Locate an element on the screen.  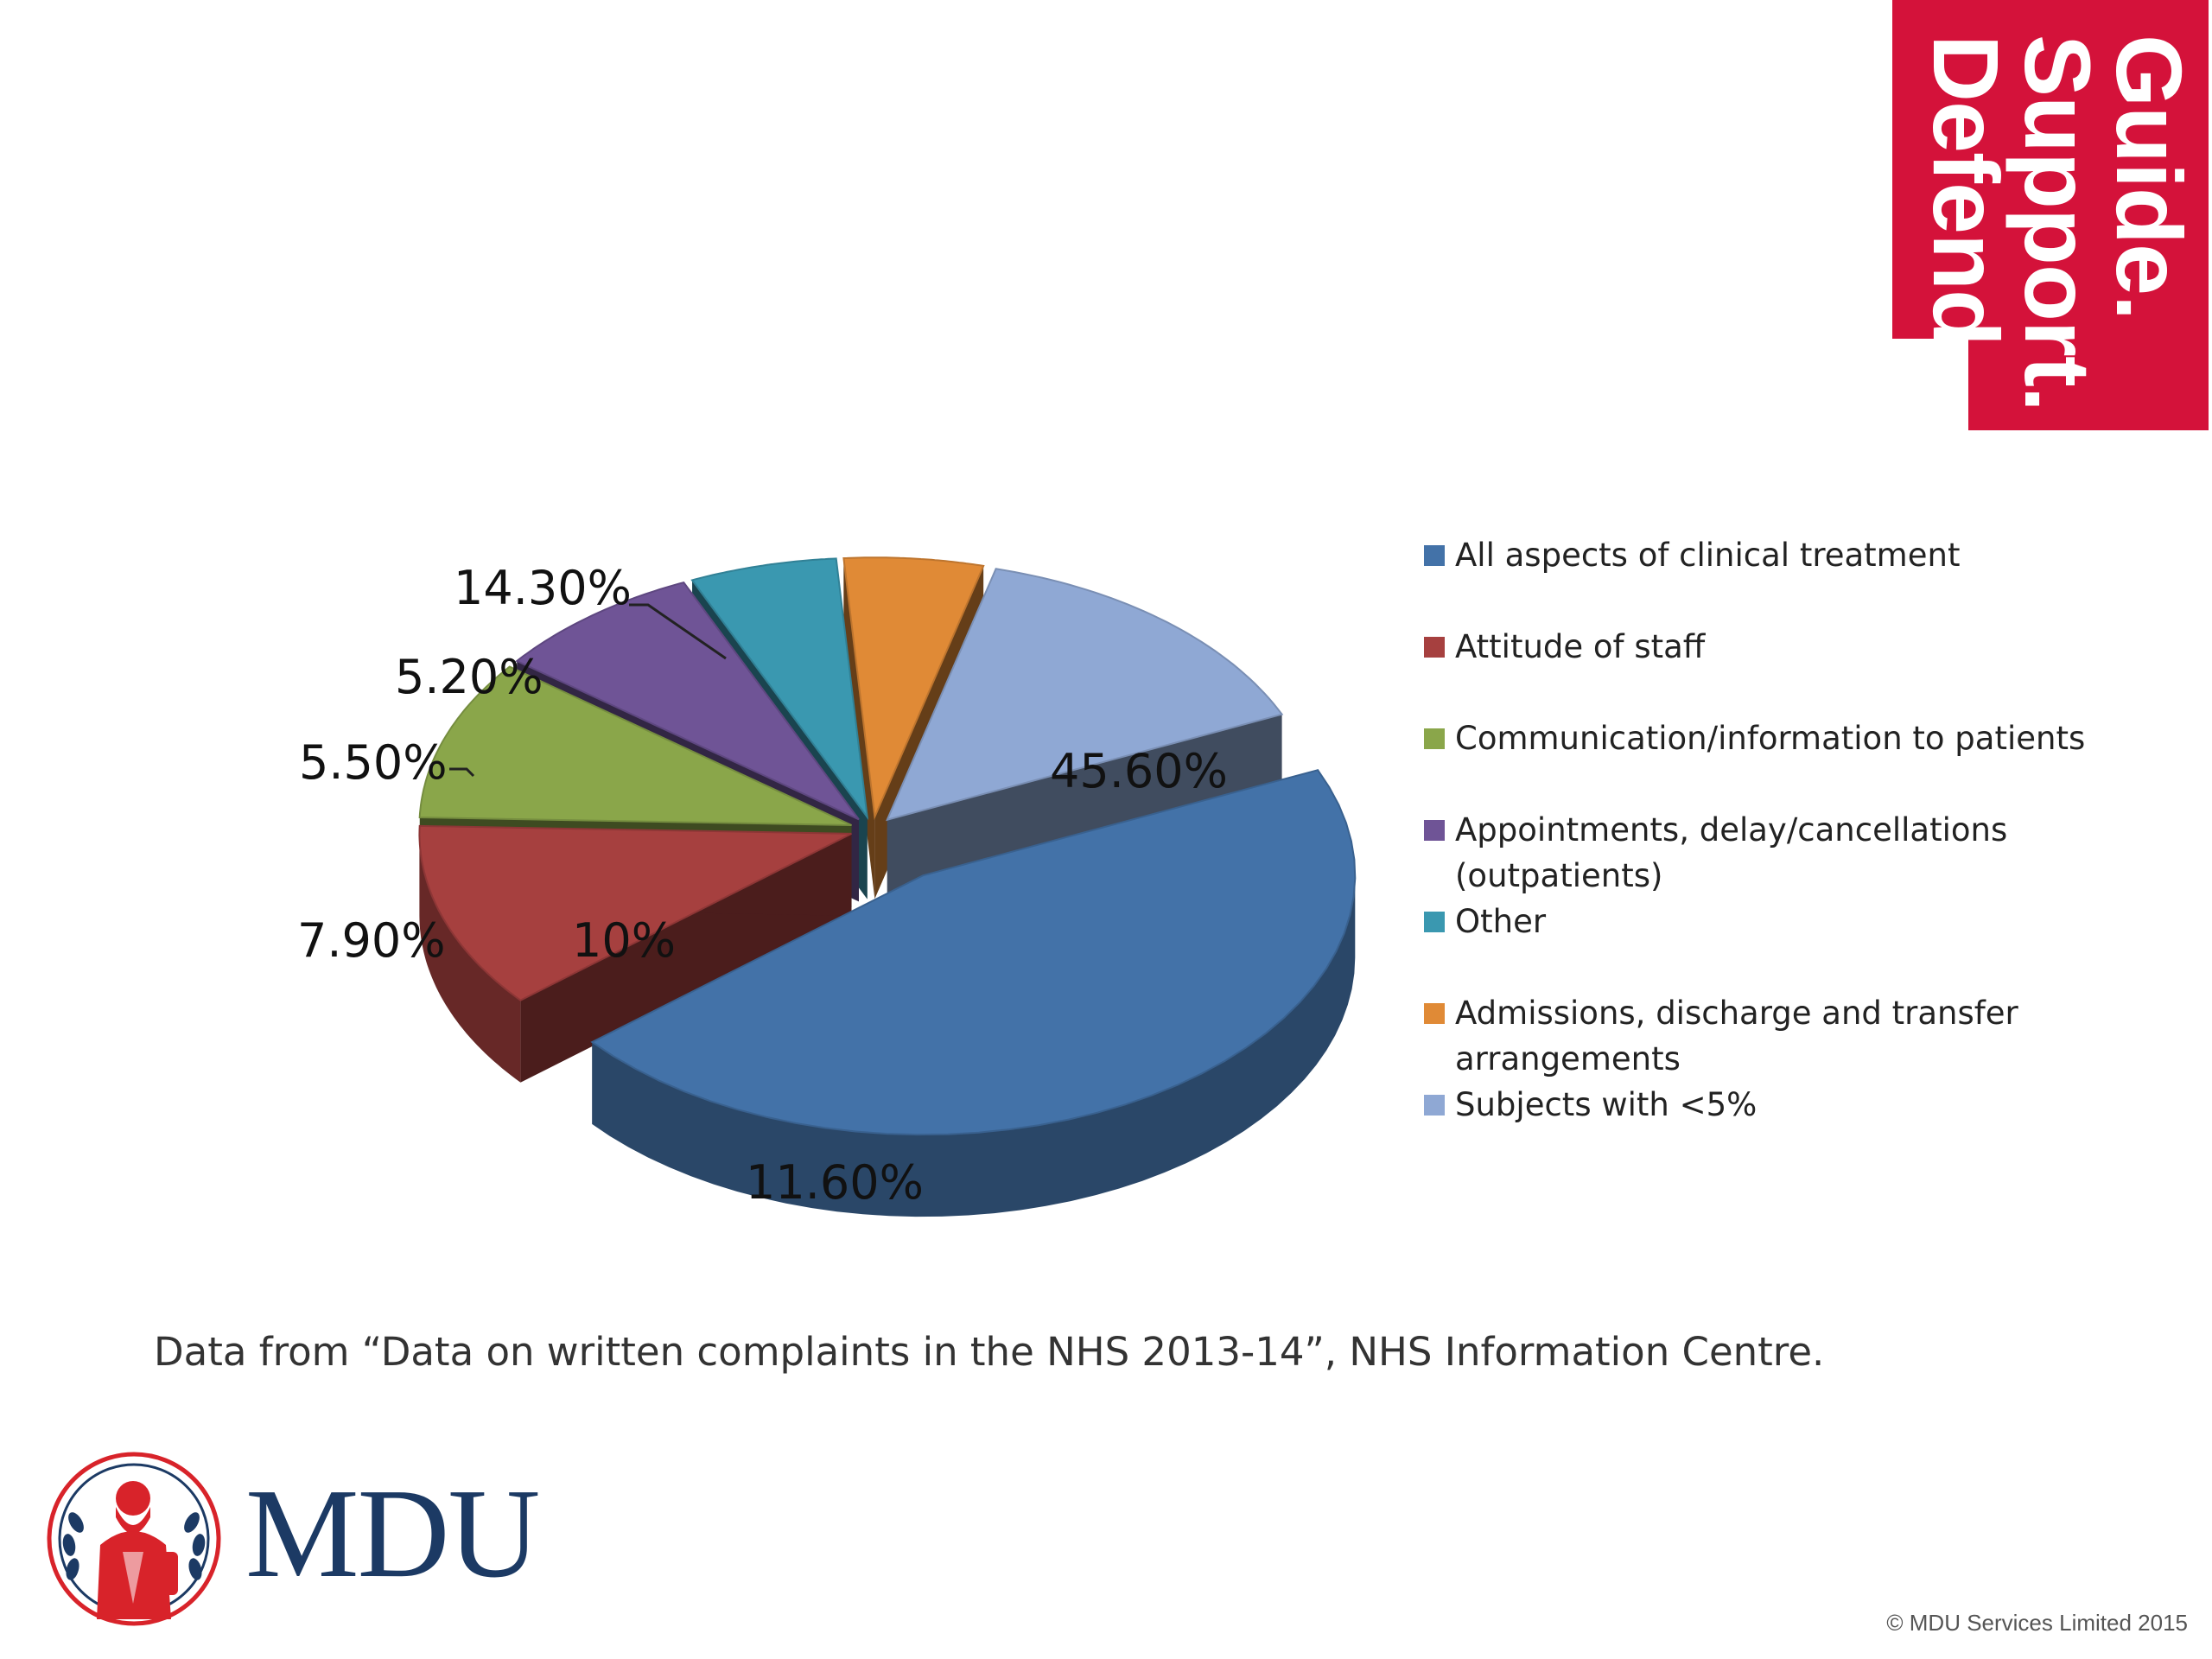
copyright-notice: © MDU Services Limited 2015 is located at coordinates (2037, 1623).